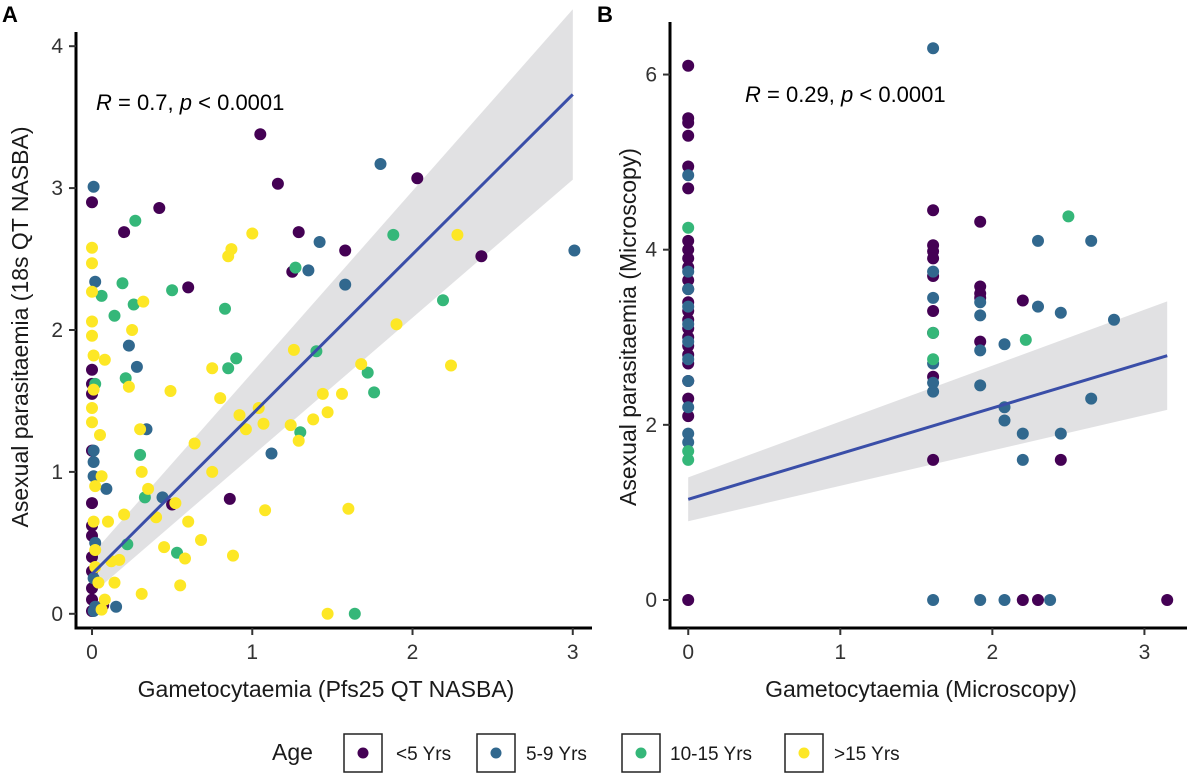  What do you see at coordinates (57, 188) in the screenshot?
I see `y-tick-label: 3` at bounding box center [57, 188].